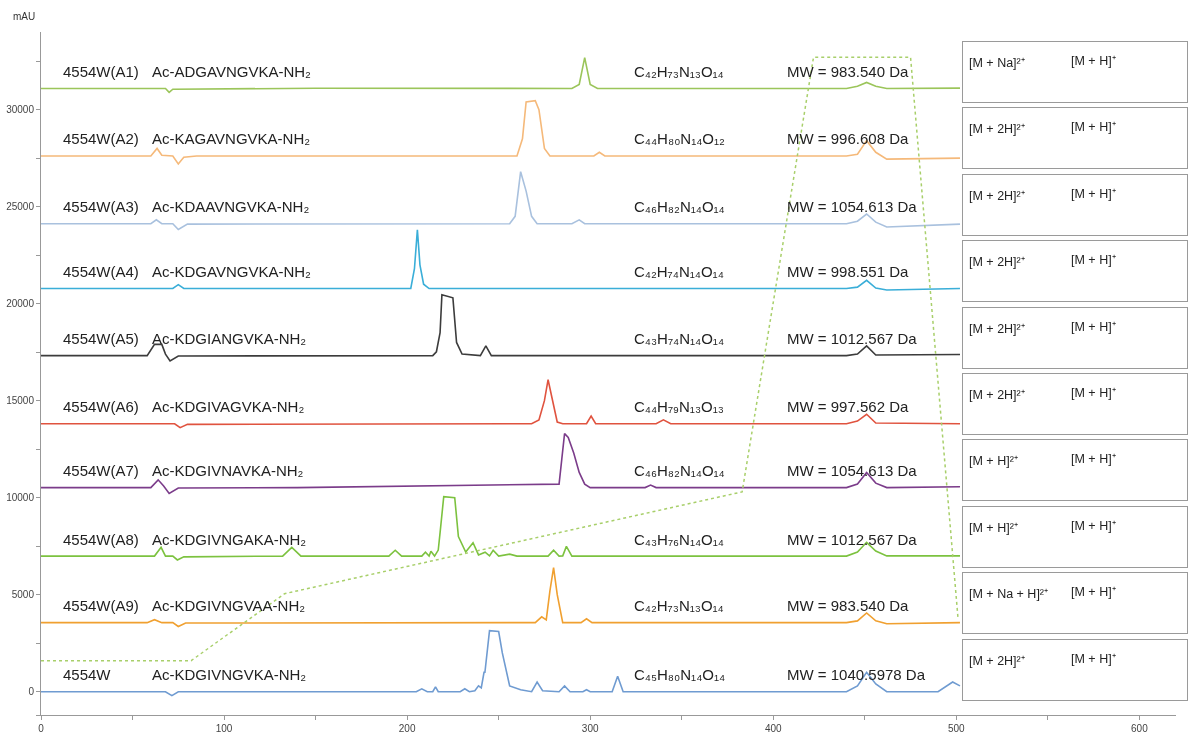 Image resolution: width=1192 pixels, height=734 pixels. I want to click on y-tick-label: 15000, so click(20, 401).